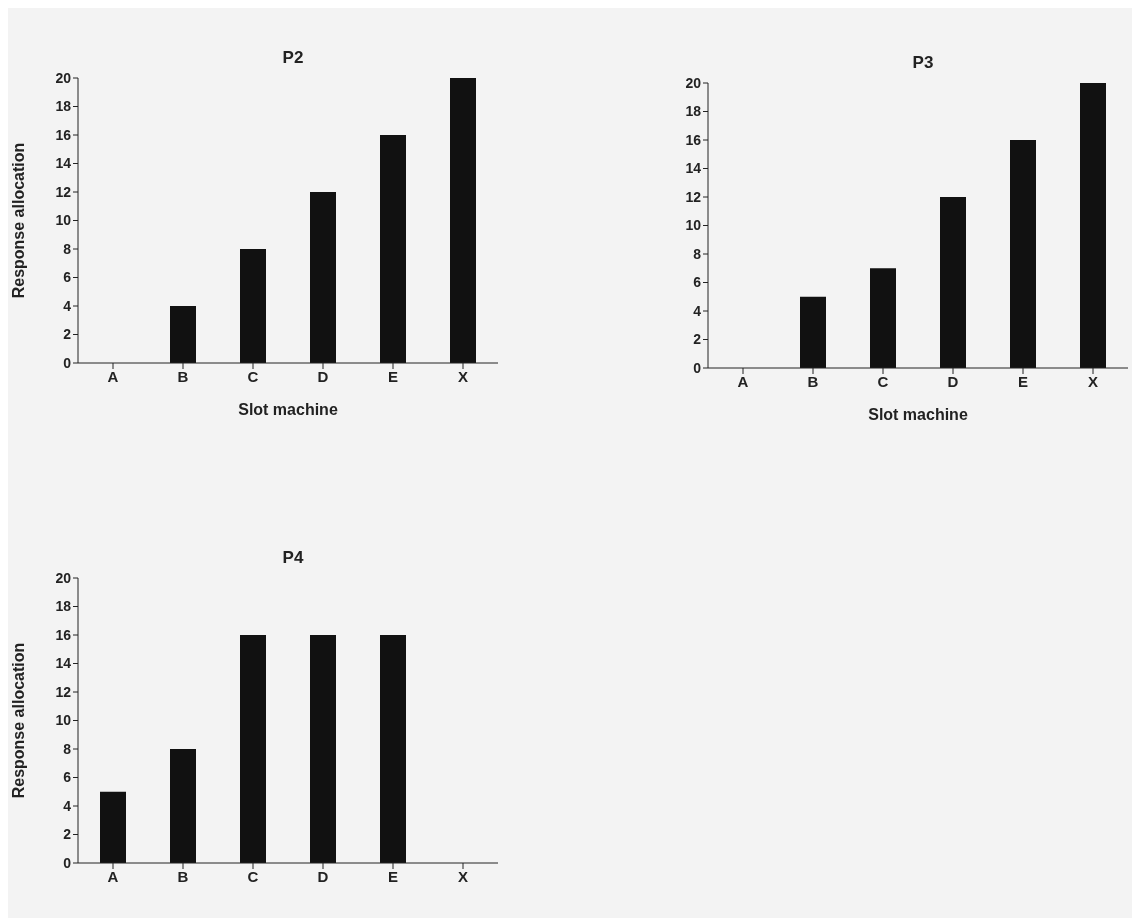 The height and width of the screenshot is (918, 1132). Describe the element at coordinates (293, 558) in the screenshot. I see `chart-title: P4` at that location.